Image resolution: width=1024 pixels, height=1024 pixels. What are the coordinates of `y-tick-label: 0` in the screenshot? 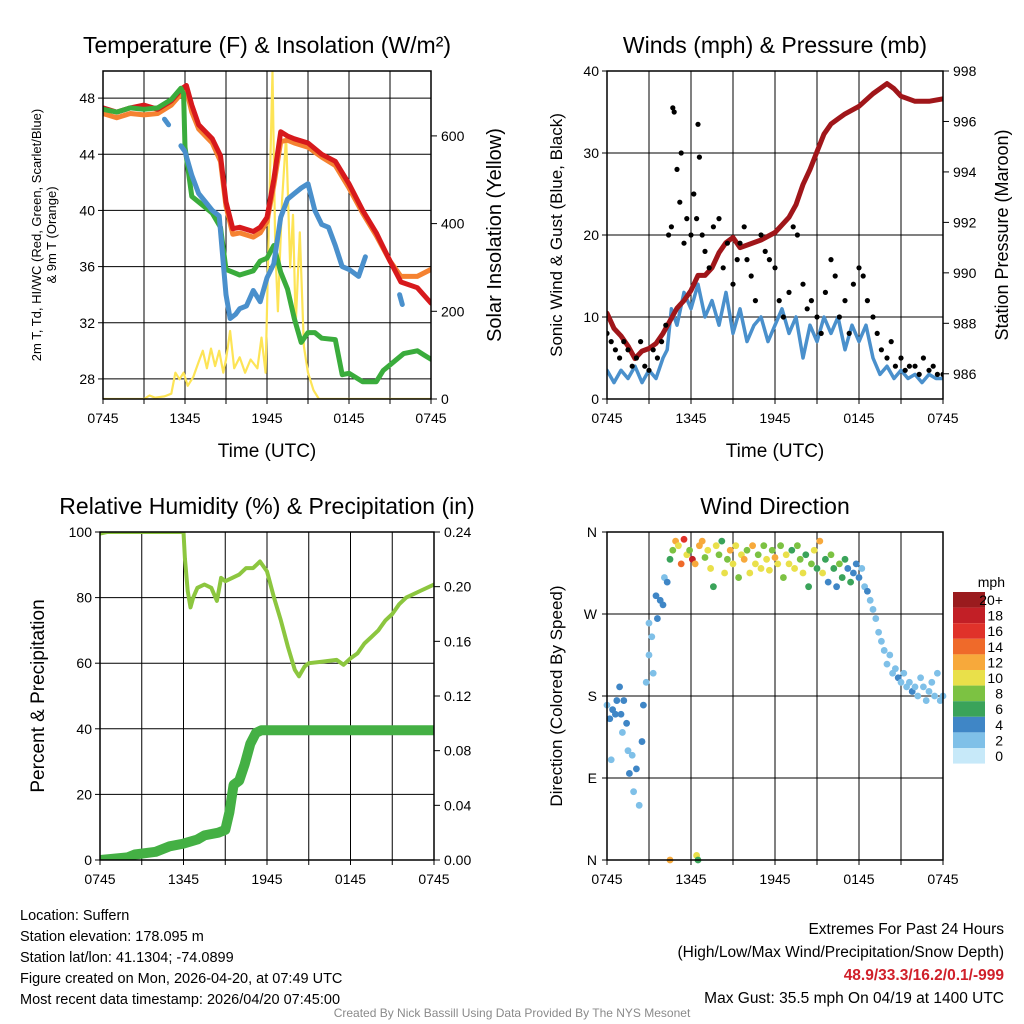 It's located at (595, 399).